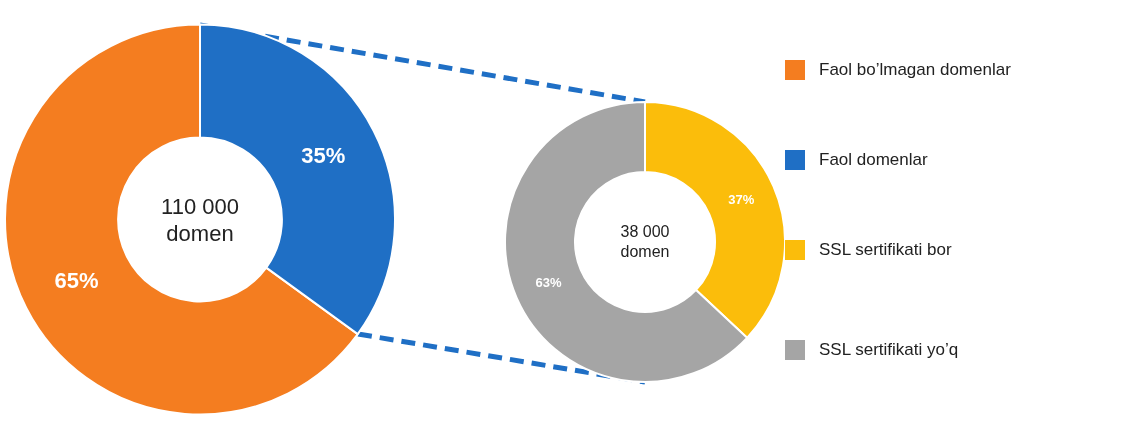 The width and height of the screenshot is (1123, 439). Describe the element at coordinates (915, 70) in the screenshot. I see `legend-label: Faol bo’lmagan domenlar` at that location.